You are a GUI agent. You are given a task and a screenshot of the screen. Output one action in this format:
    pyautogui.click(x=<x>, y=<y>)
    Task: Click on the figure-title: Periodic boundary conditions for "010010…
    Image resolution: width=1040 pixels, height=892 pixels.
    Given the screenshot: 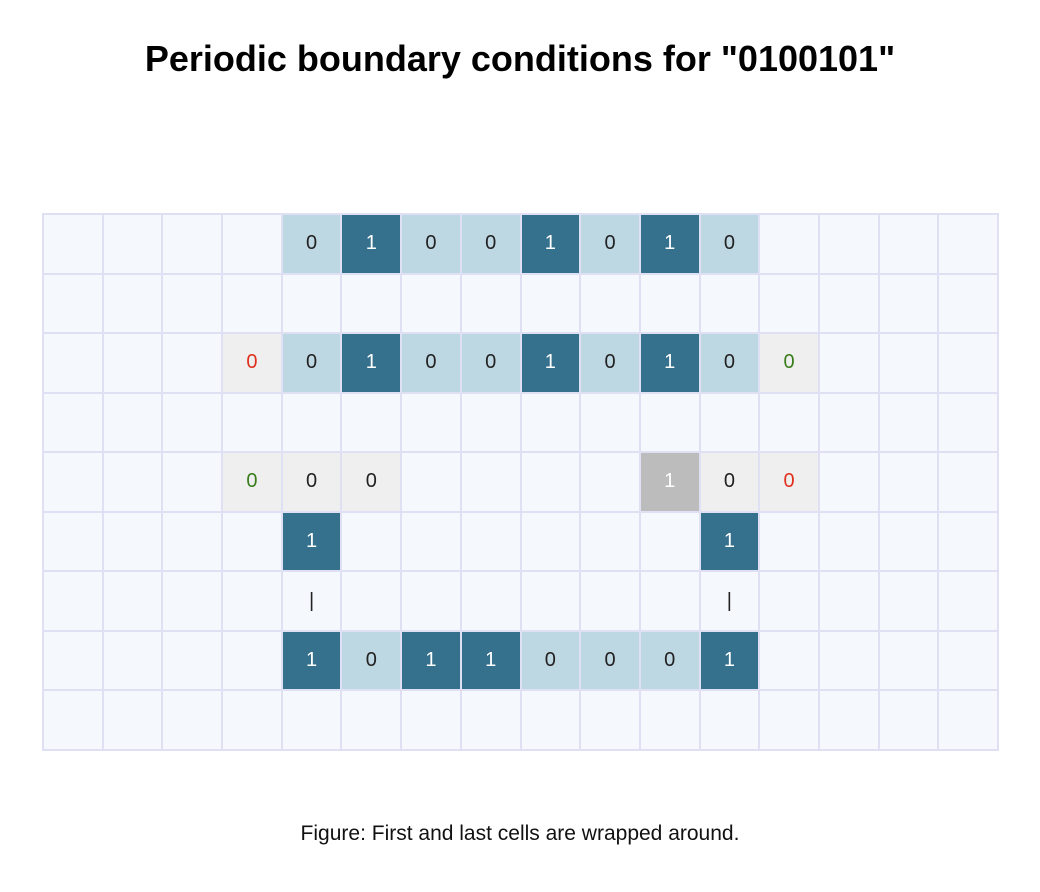 What is the action you would take?
    pyautogui.click(x=520, y=58)
    